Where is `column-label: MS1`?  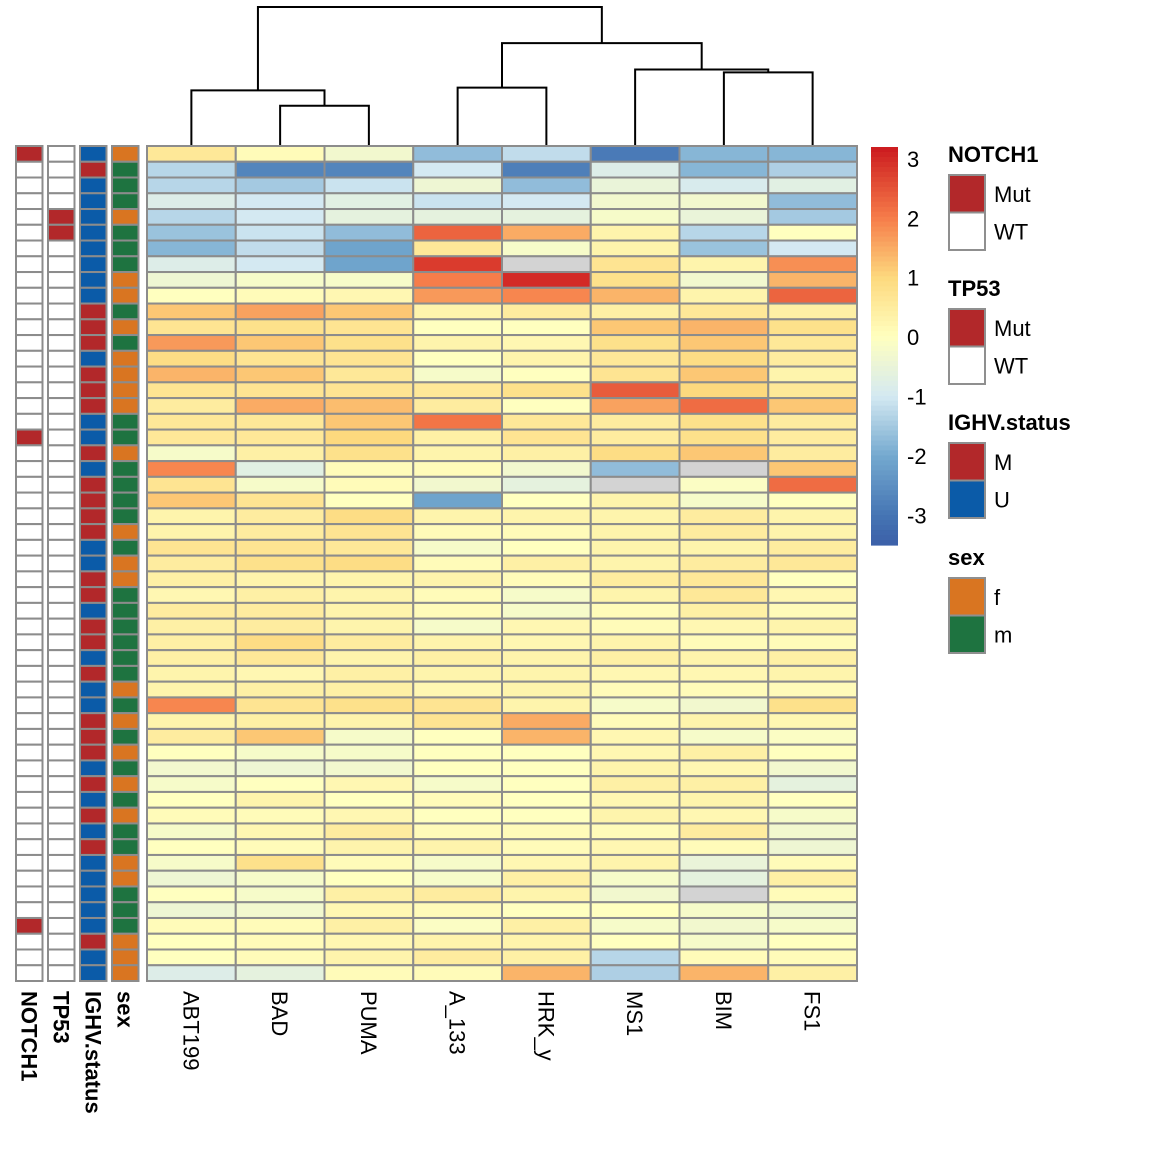
column-label: MS1 is located at coordinates (634, 1013).